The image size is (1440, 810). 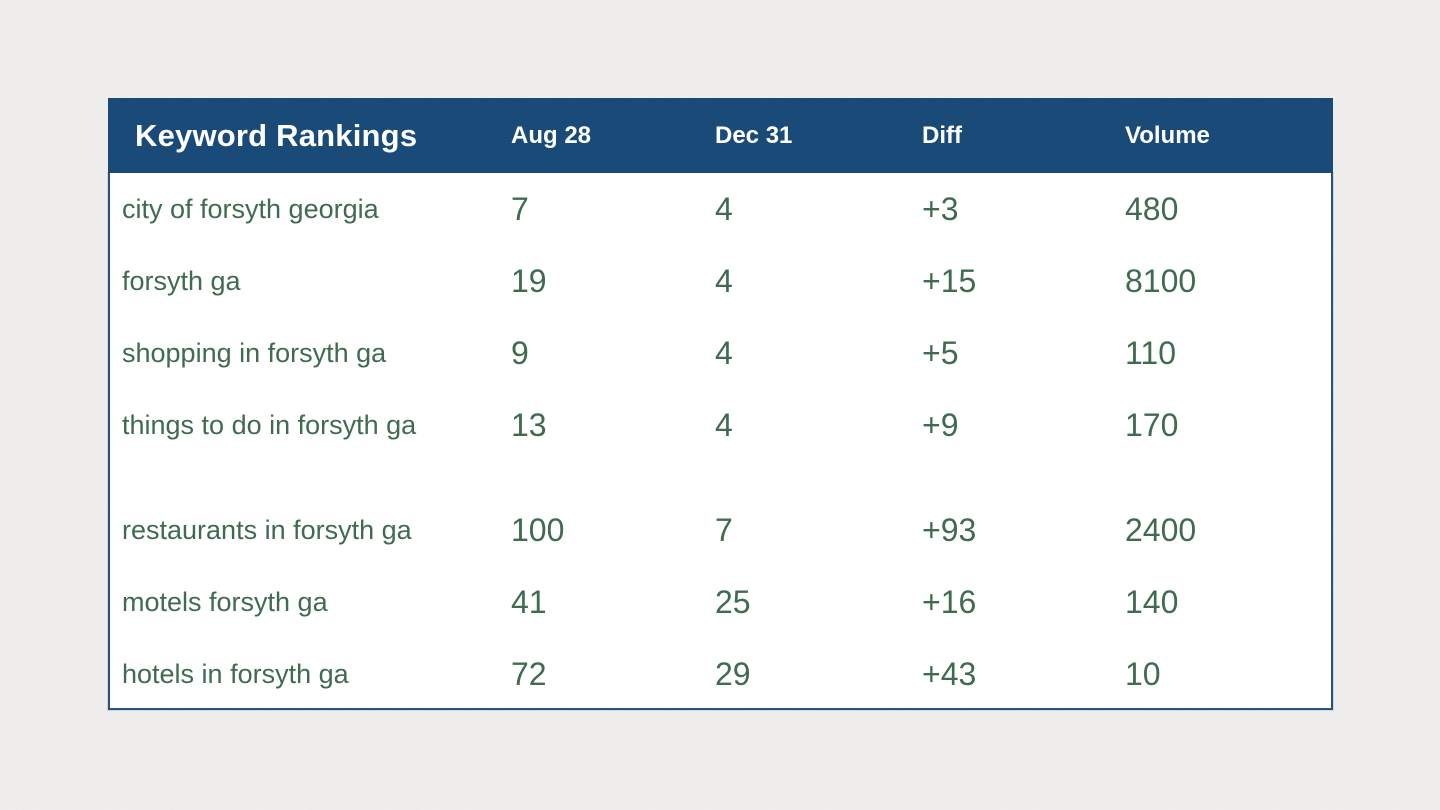 I want to click on value-cell: 9, so click(x=520, y=352).